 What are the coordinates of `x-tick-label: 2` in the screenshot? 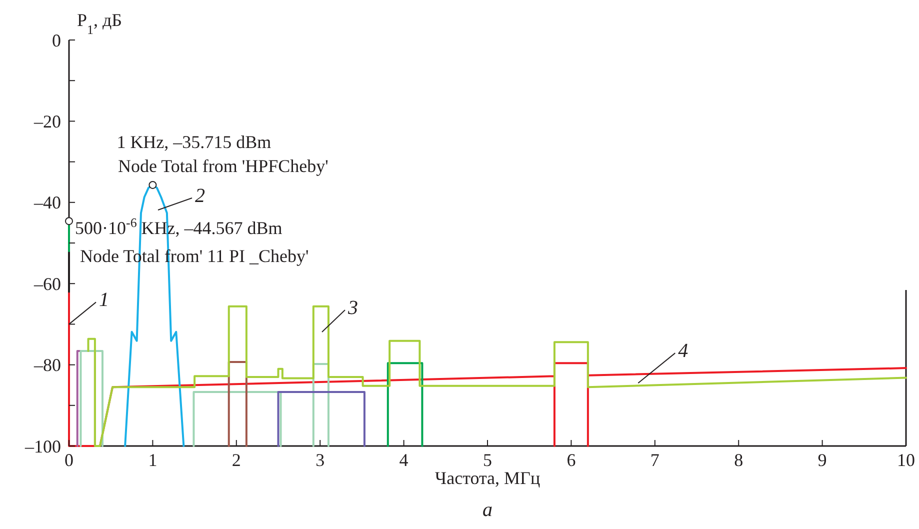 It's located at (236, 460).